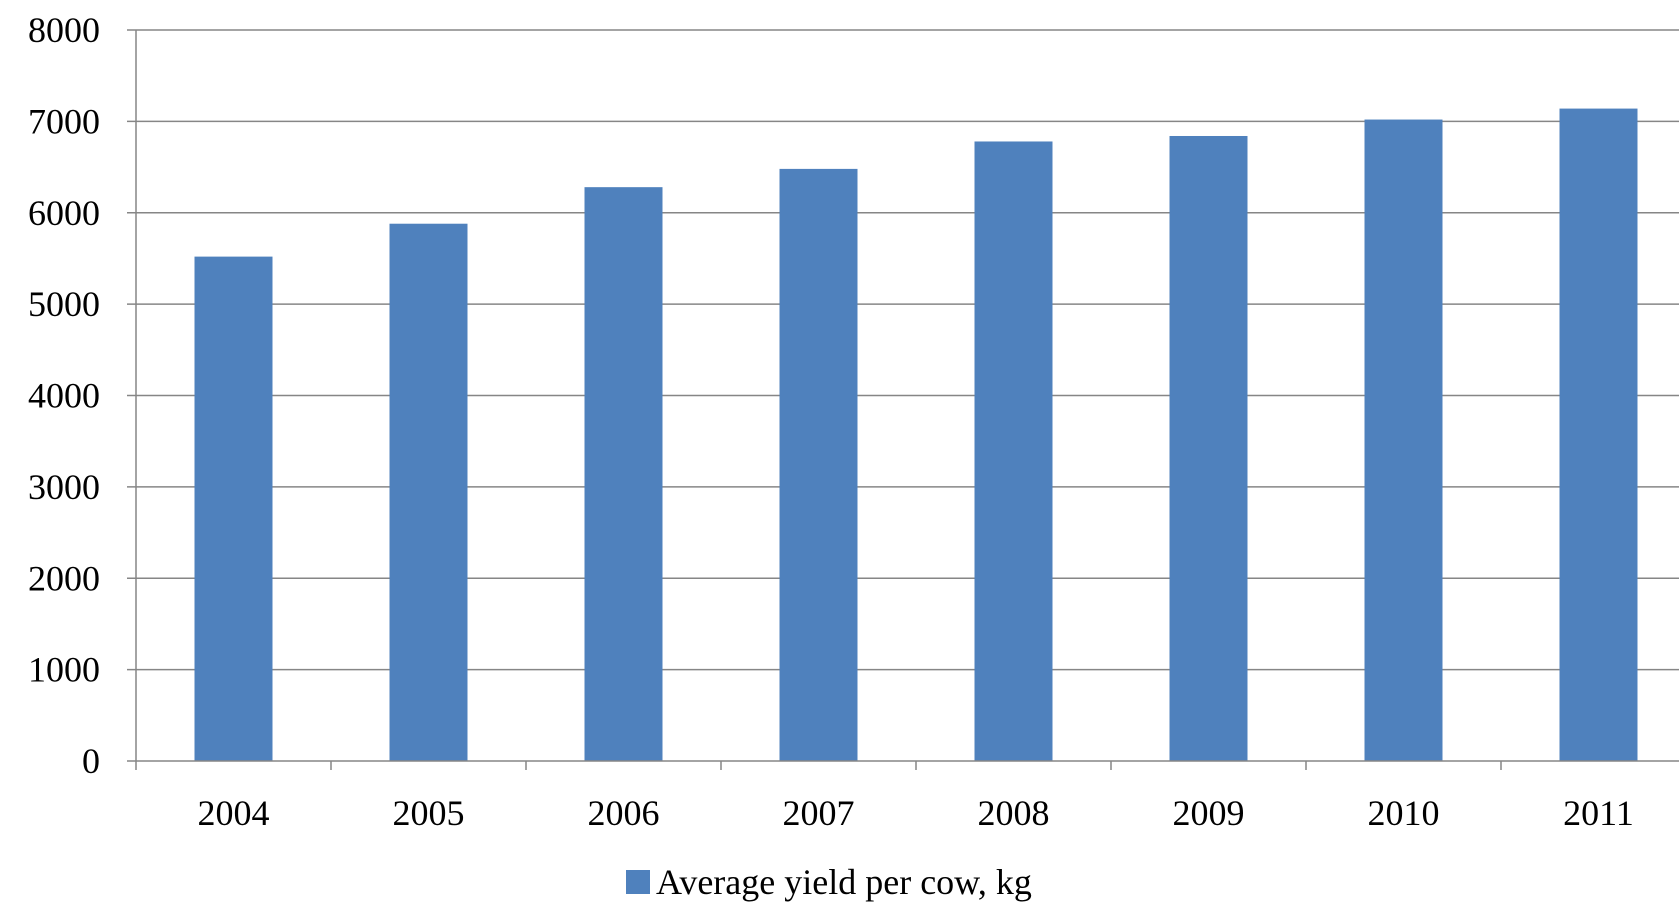 This screenshot has width=1679, height=906. I want to click on x-axis-tick-labels: 2004 2005 2006 2007 2008 2009 2010 2011, so click(916, 813).